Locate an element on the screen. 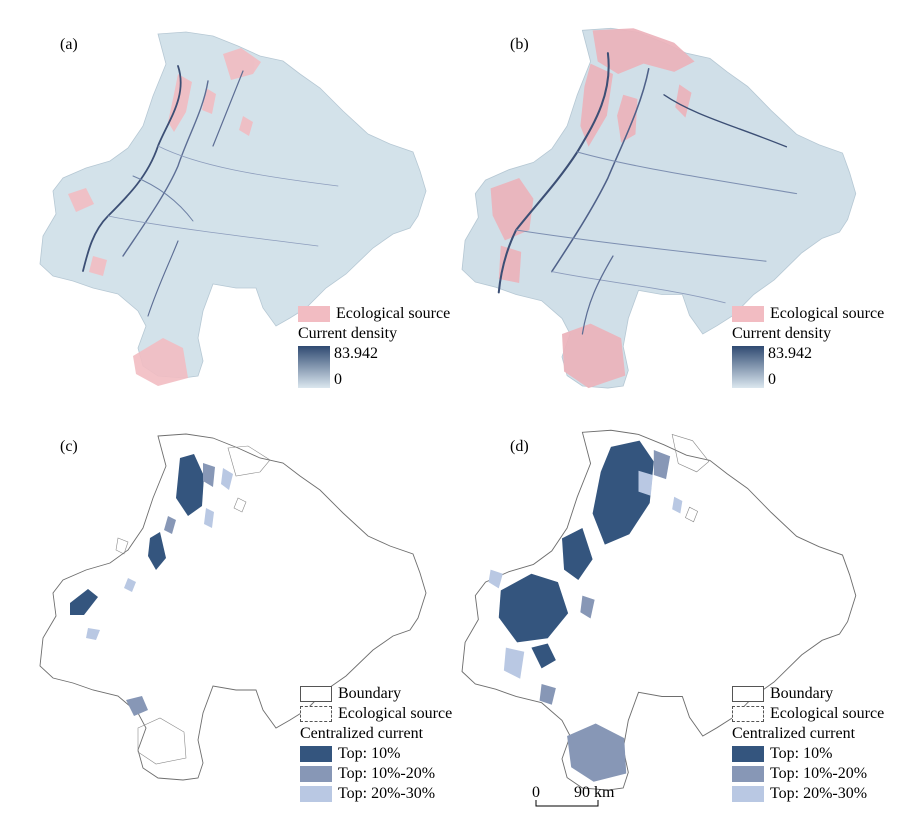 This screenshot has height=814, width=900. centralized-top30-c is located at coordinates (159, 554).